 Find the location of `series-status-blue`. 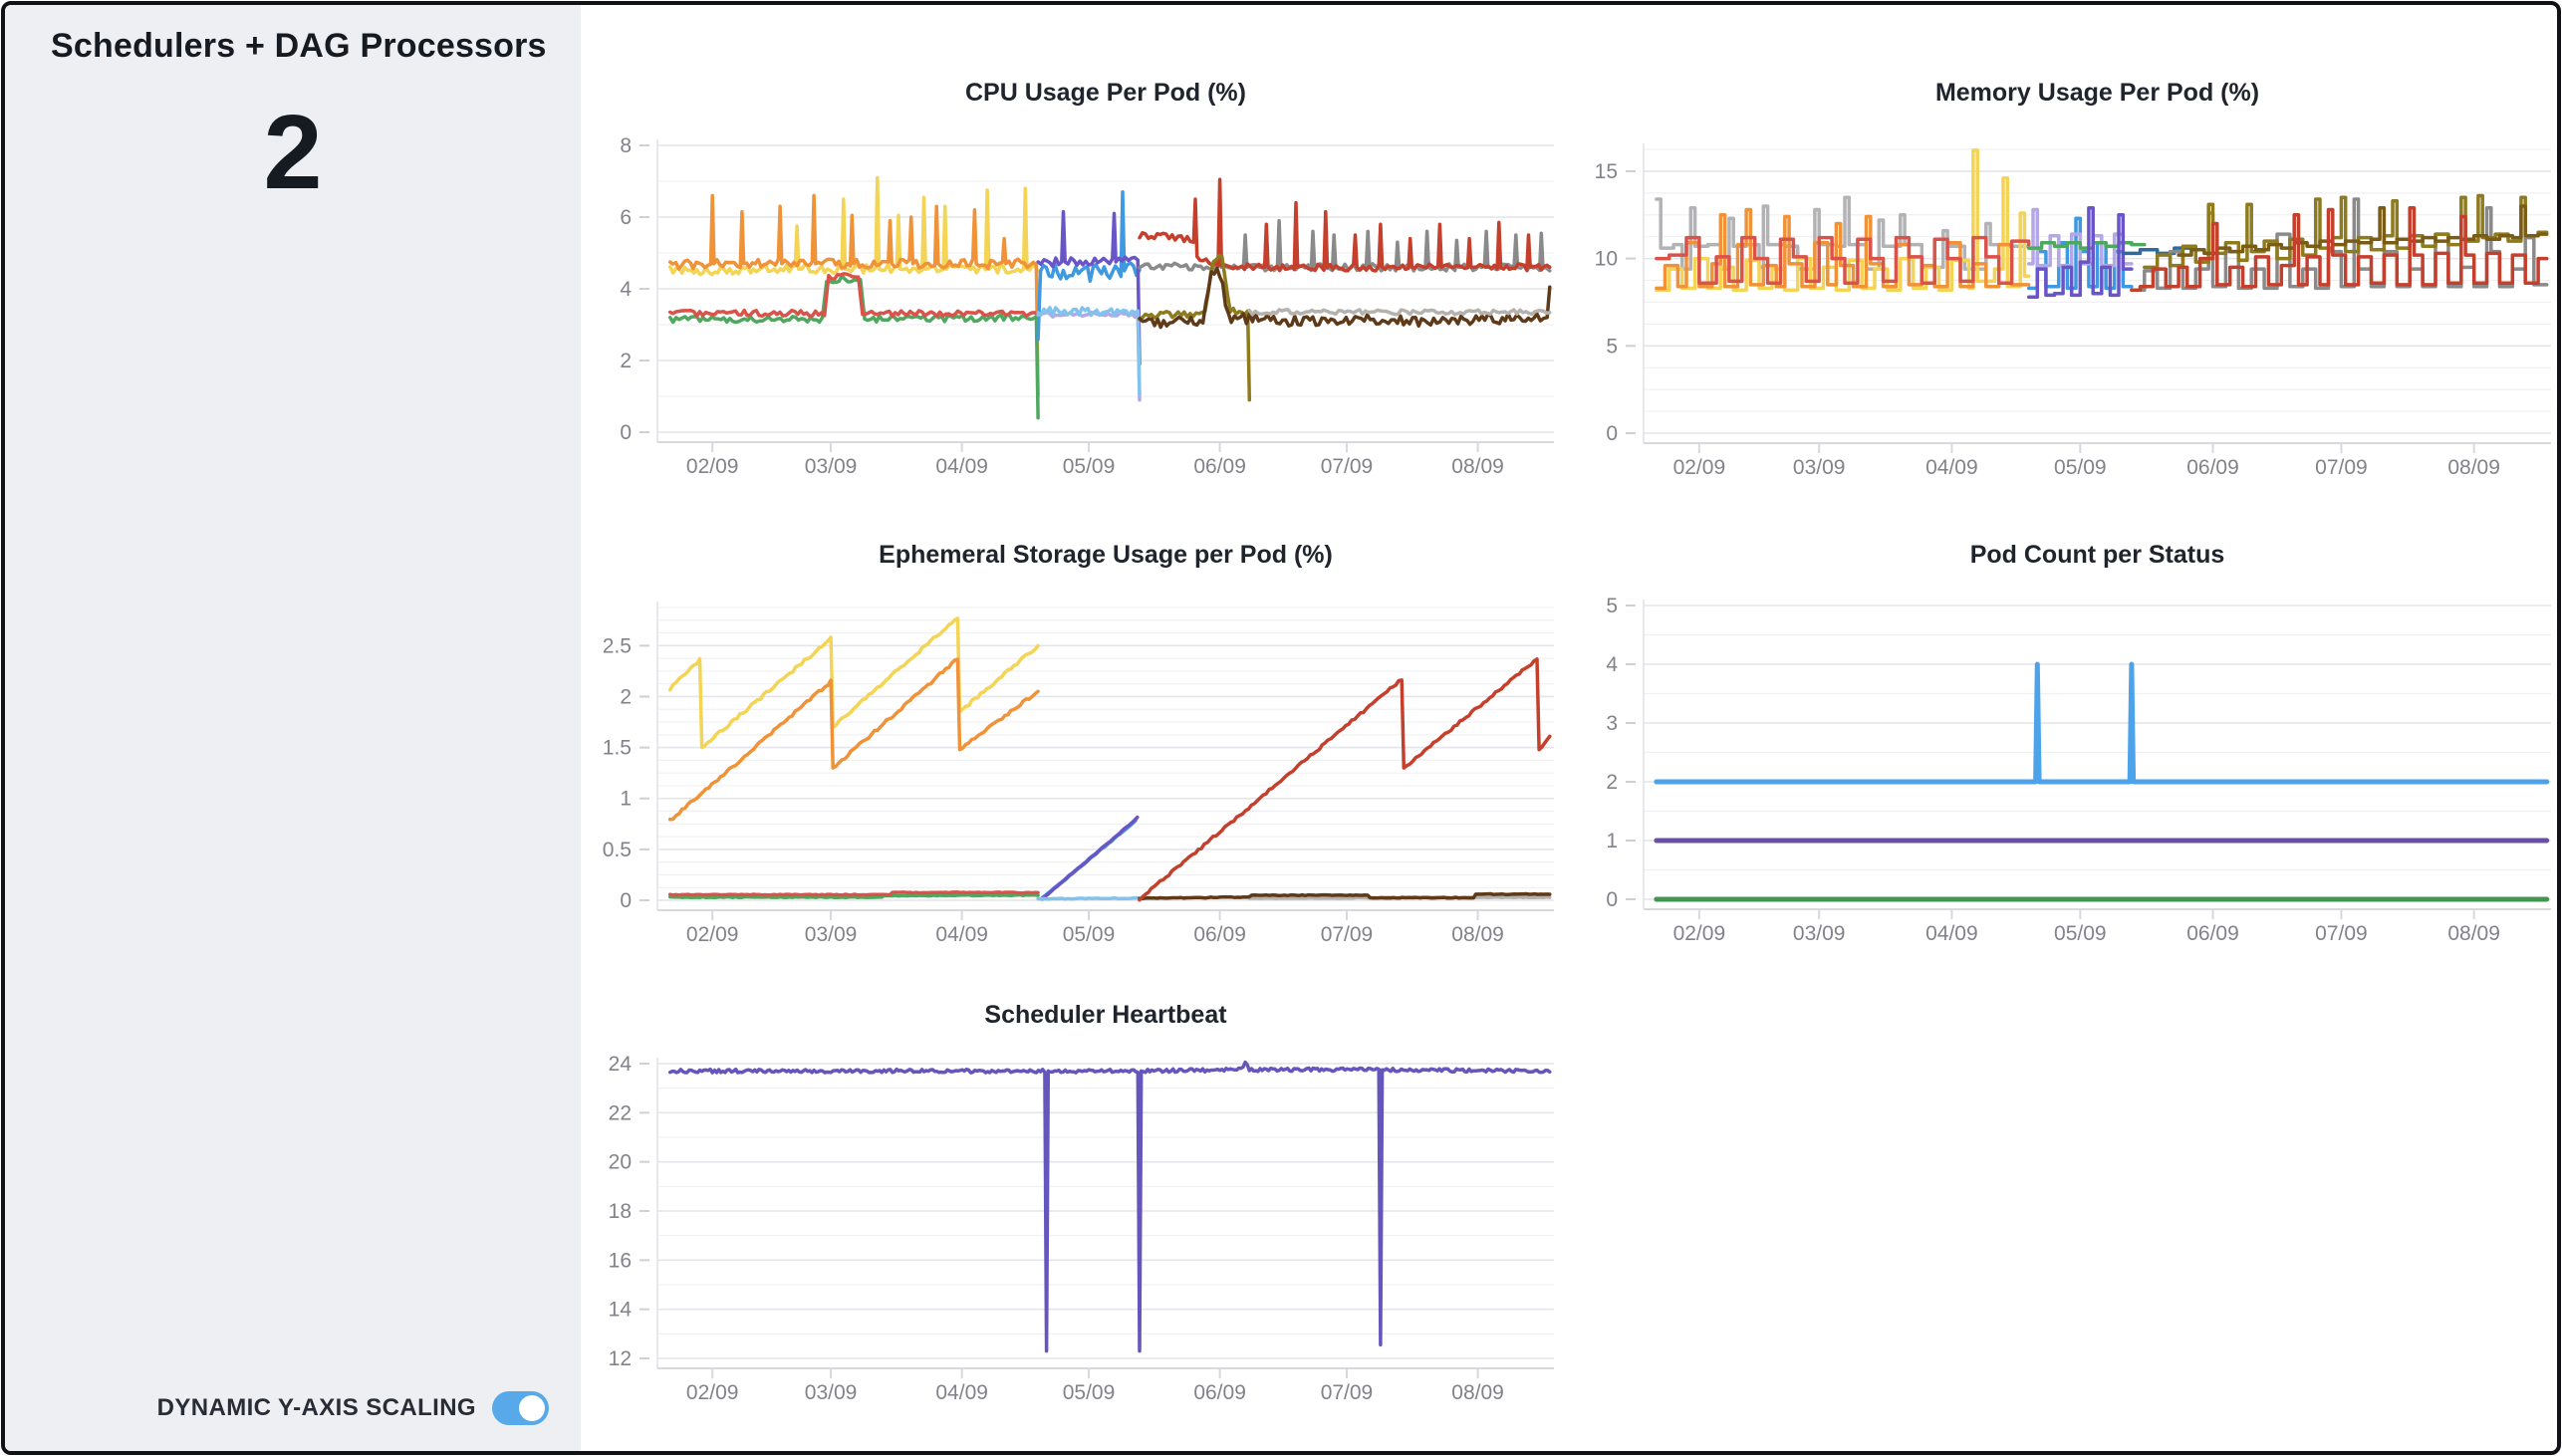

series-status-blue is located at coordinates (2102, 723).